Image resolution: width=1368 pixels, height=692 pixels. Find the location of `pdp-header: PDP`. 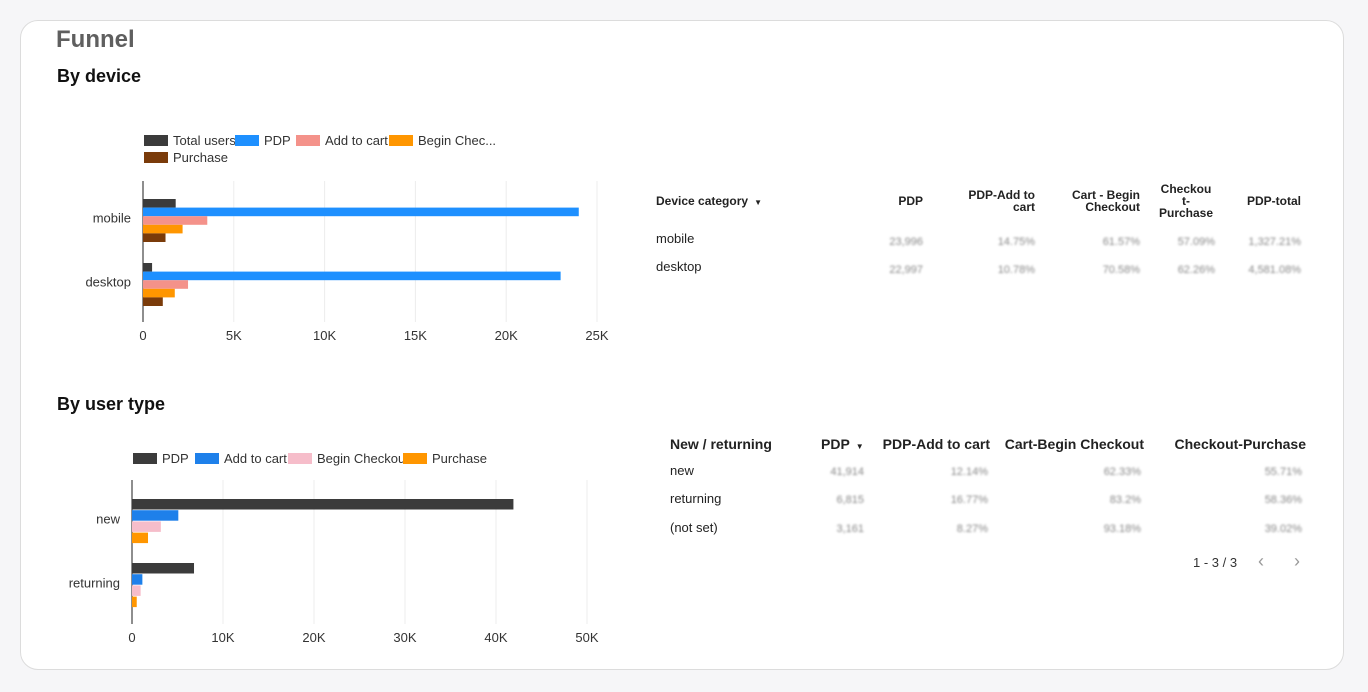

pdp-header: PDP is located at coordinates (910, 201).